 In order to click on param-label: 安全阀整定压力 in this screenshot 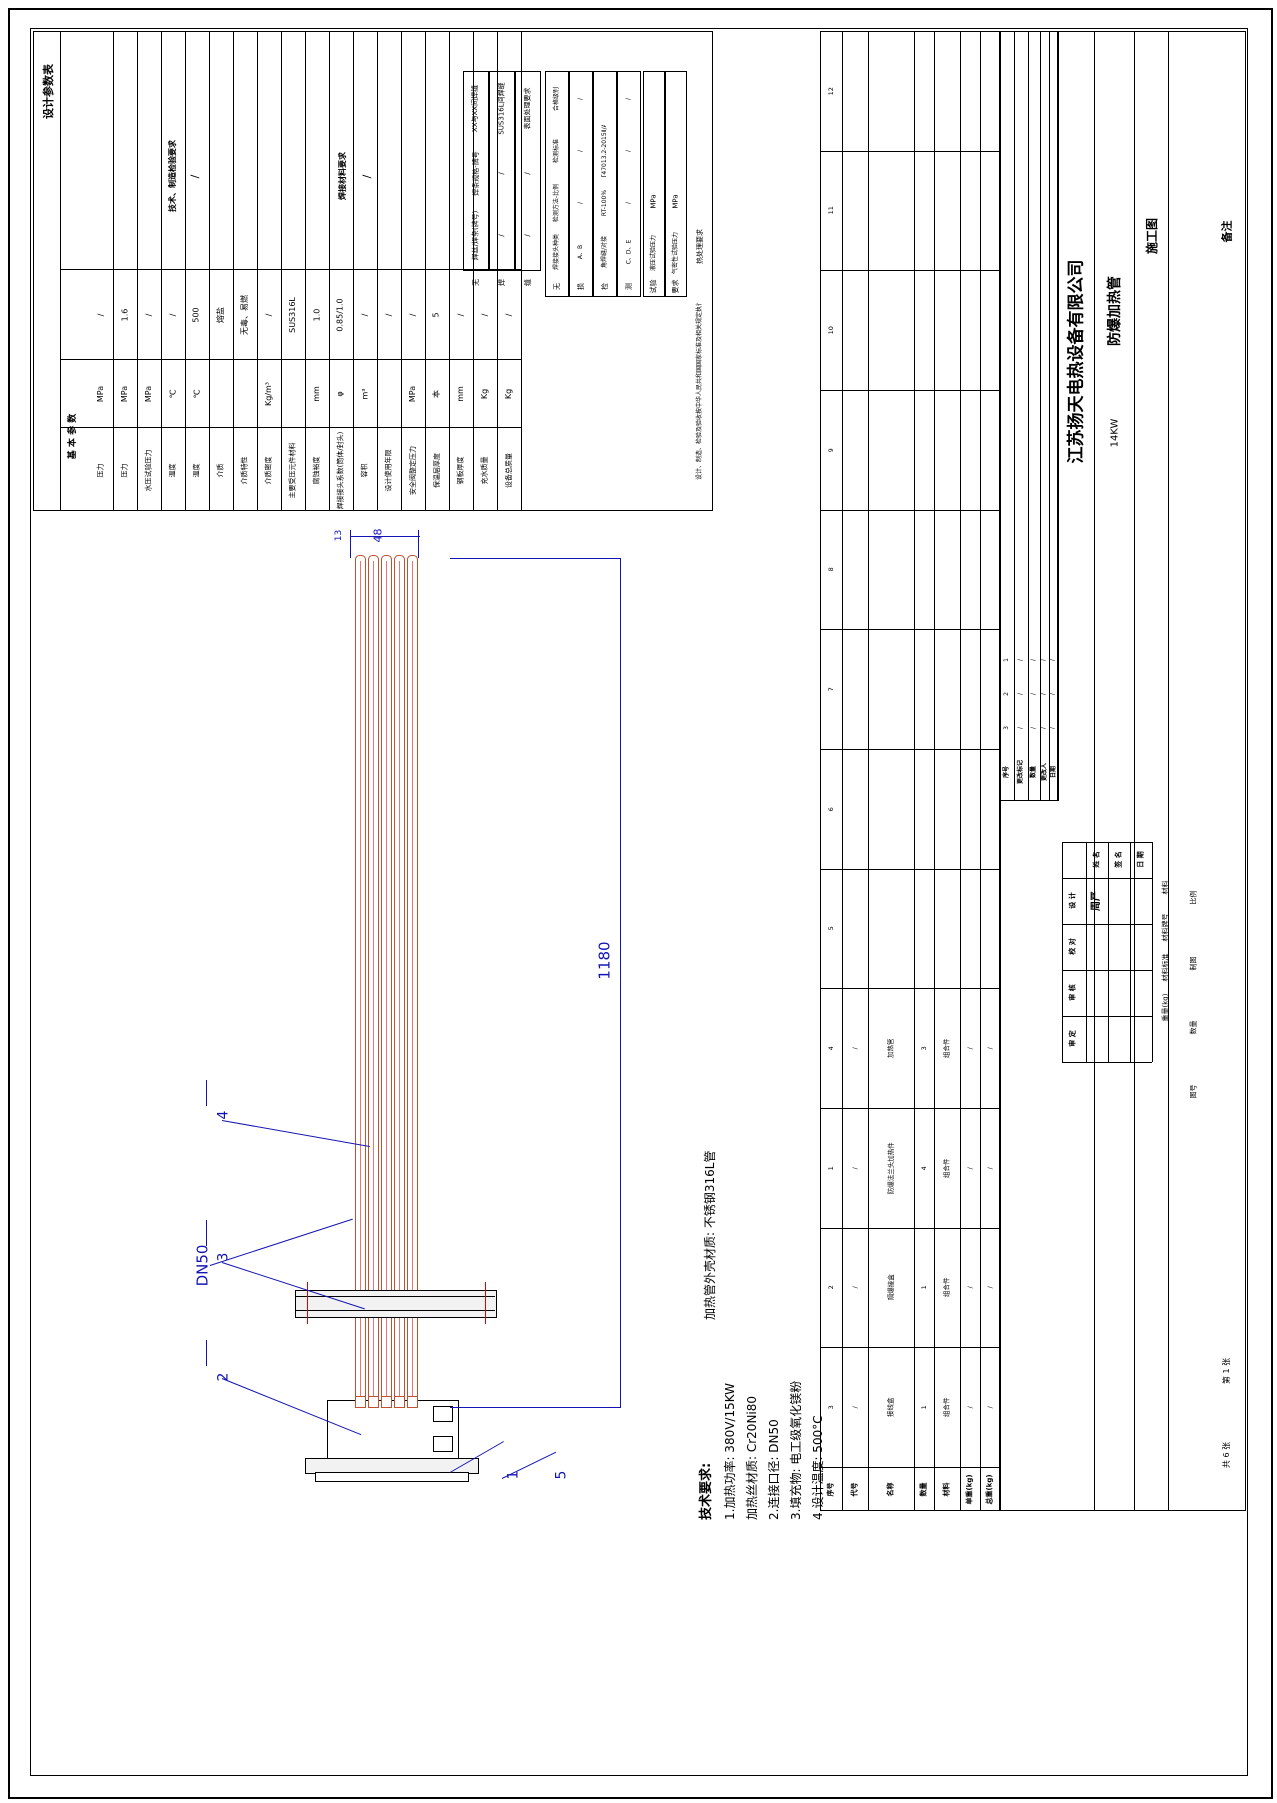, I will do `click(412, 470)`.